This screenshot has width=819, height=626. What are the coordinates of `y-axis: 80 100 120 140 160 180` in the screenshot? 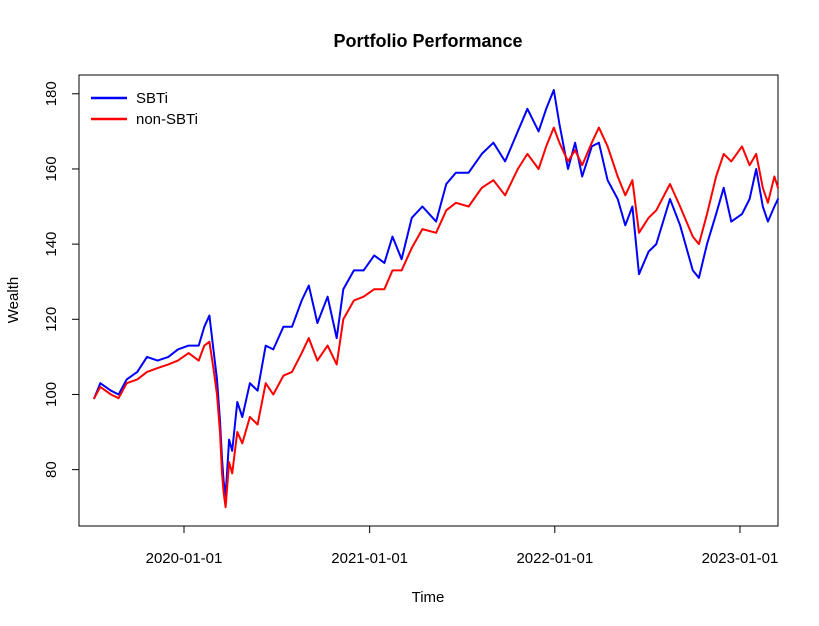 It's located at (61, 279).